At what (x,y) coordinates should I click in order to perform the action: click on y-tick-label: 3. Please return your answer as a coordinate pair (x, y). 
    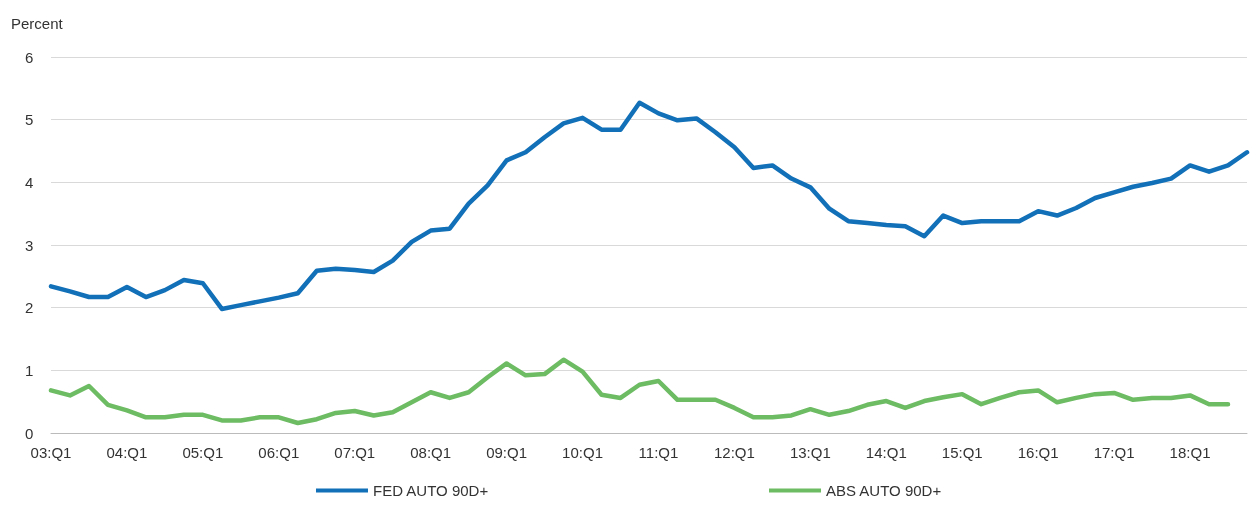
    Looking at the image, I should click on (29, 245).